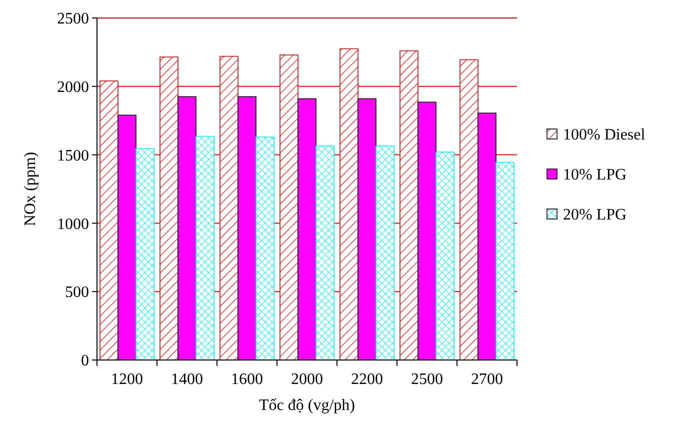 The width and height of the screenshot is (677, 428). Describe the element at coordinates (595, 175) in the screenshot. I see `legend-label: 10% LPG` at that location.